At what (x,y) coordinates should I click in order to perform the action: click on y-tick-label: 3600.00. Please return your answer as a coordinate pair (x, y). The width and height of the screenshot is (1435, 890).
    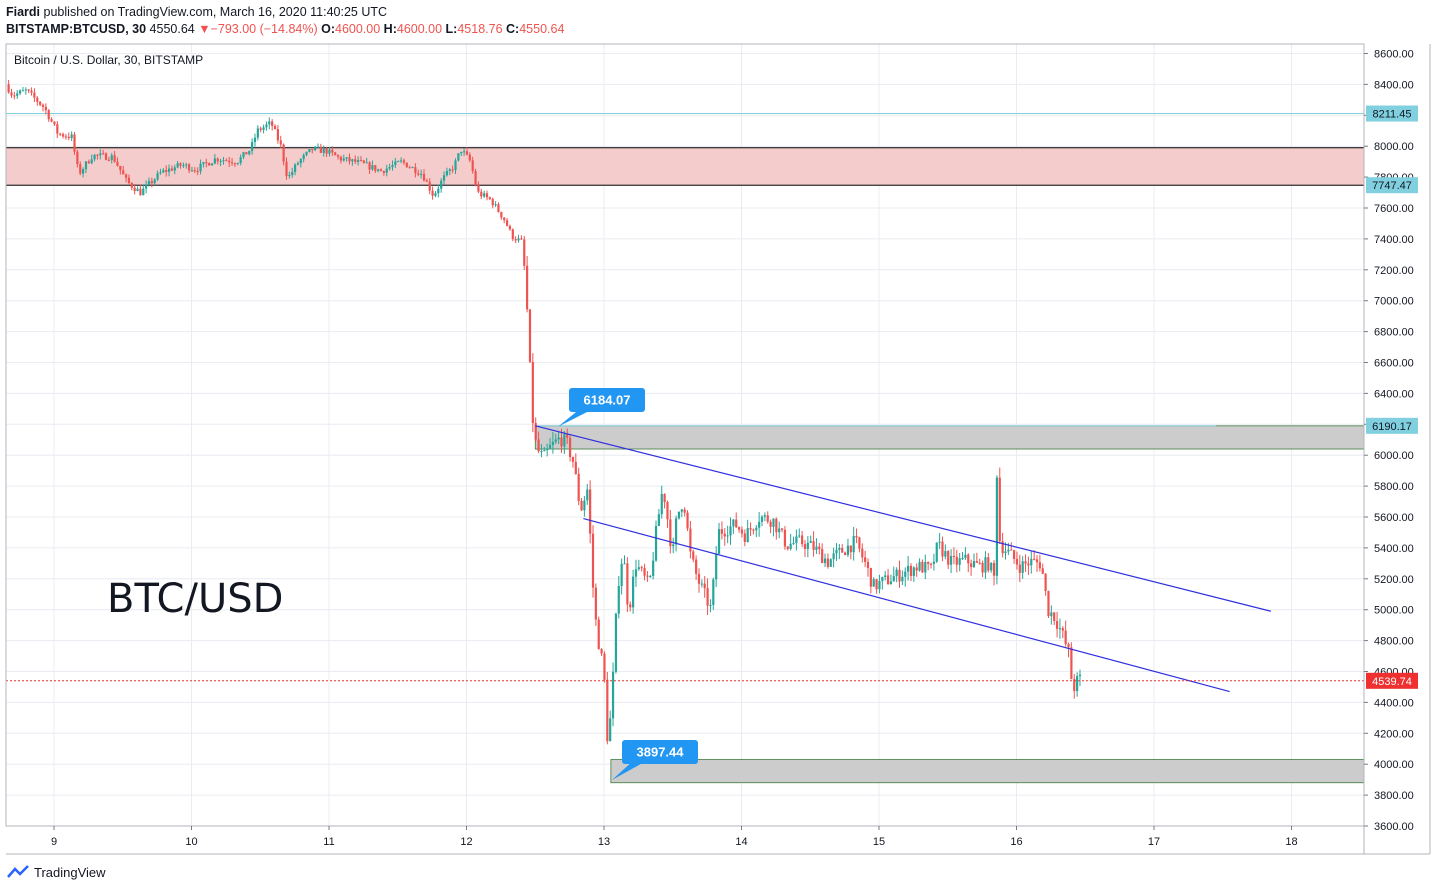
    Looking at the image, I should click on (1394, 827).